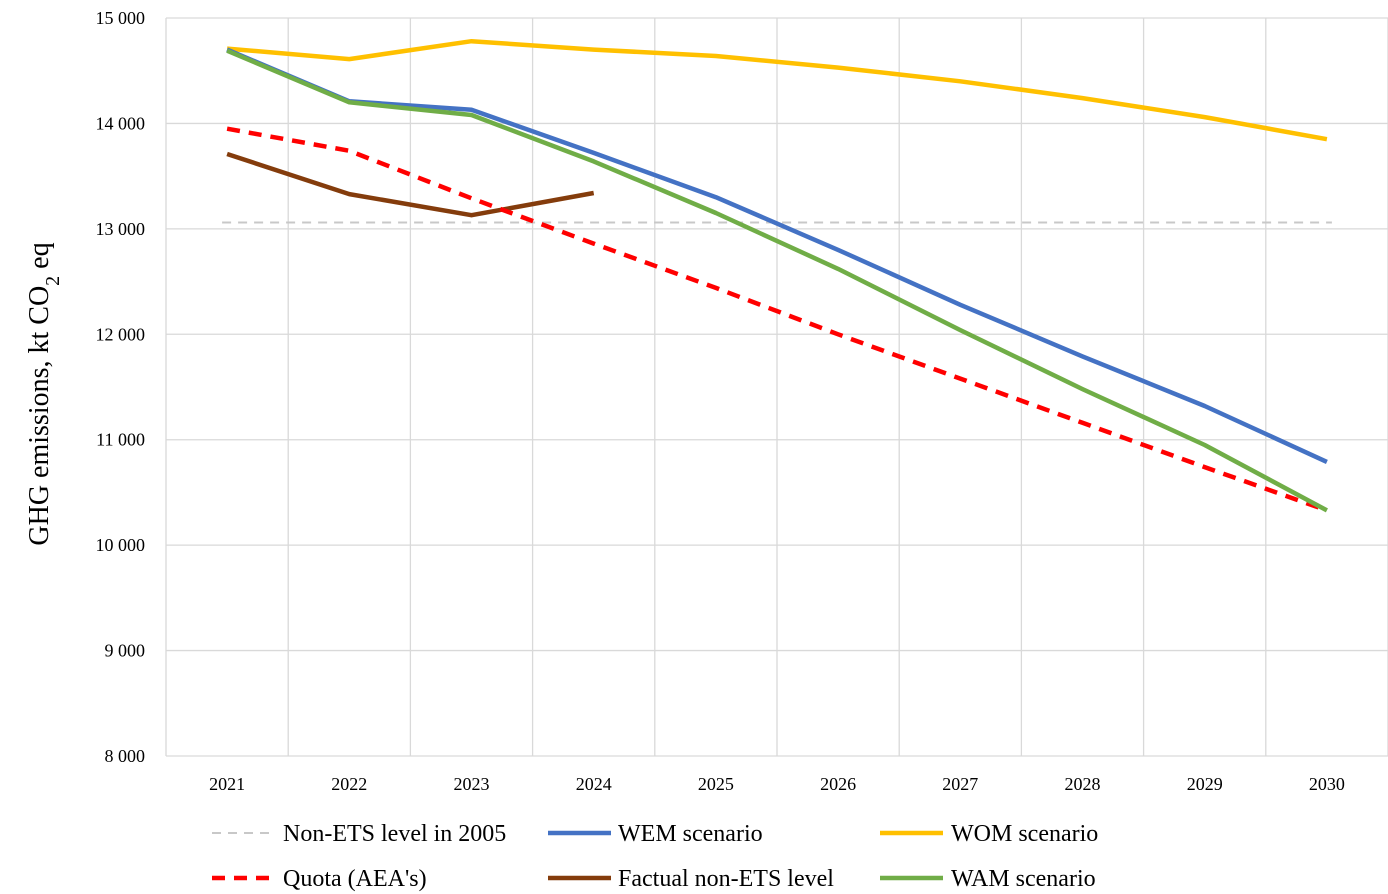 The height and width of the screenshot is (894, 1388). I want to click on y-axis-title-main: GHG emissions, kt CO, so click(39, 416).